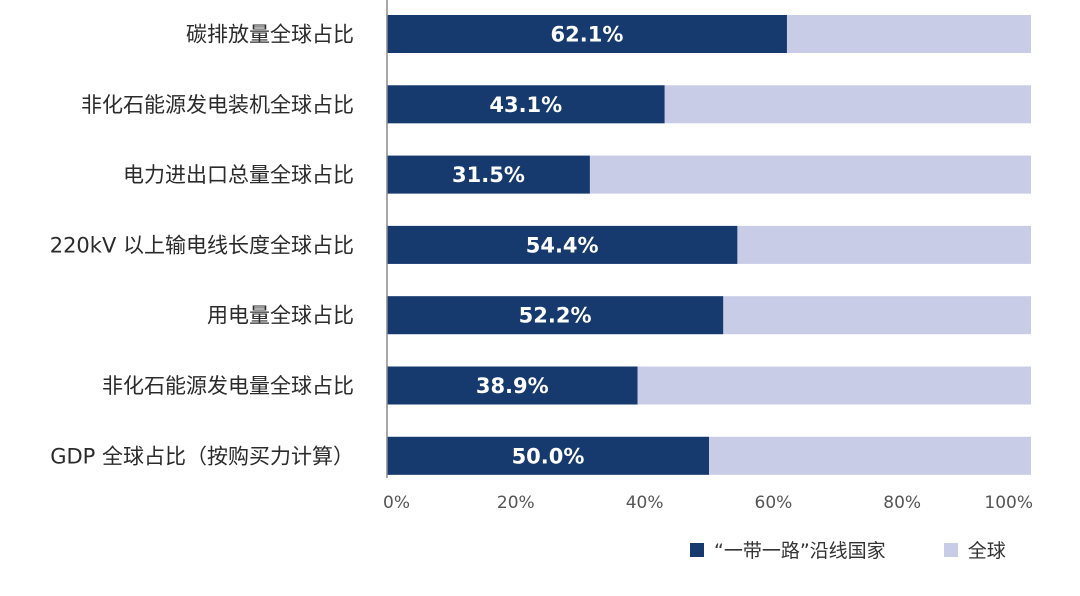 This screenshot has height=596, width=1080. Describe the element at coordinates (202, 456) in the screenshot. I see `category-label-6: GDP 全球占比（按购买力计算）` at that location.